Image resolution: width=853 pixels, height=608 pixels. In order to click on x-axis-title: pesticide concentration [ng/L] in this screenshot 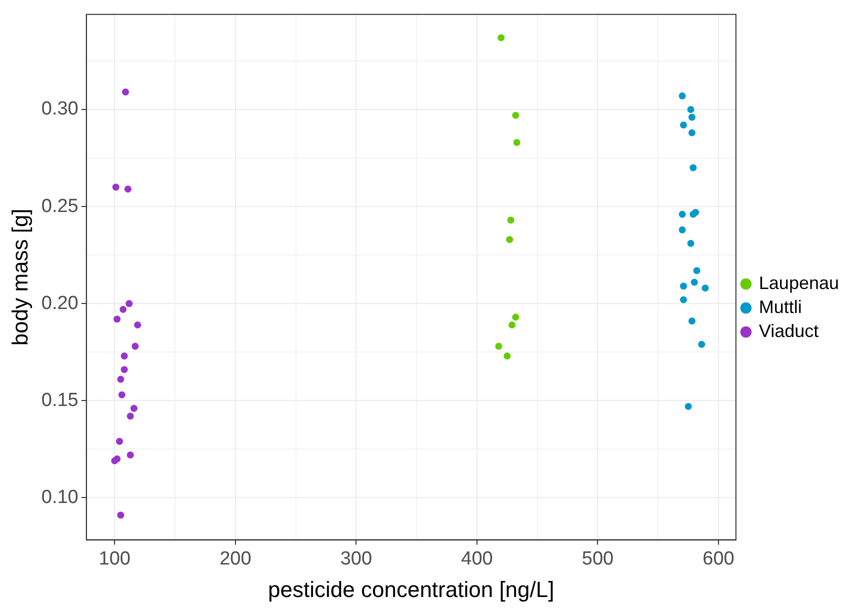, I will do `click(411, 589)`.